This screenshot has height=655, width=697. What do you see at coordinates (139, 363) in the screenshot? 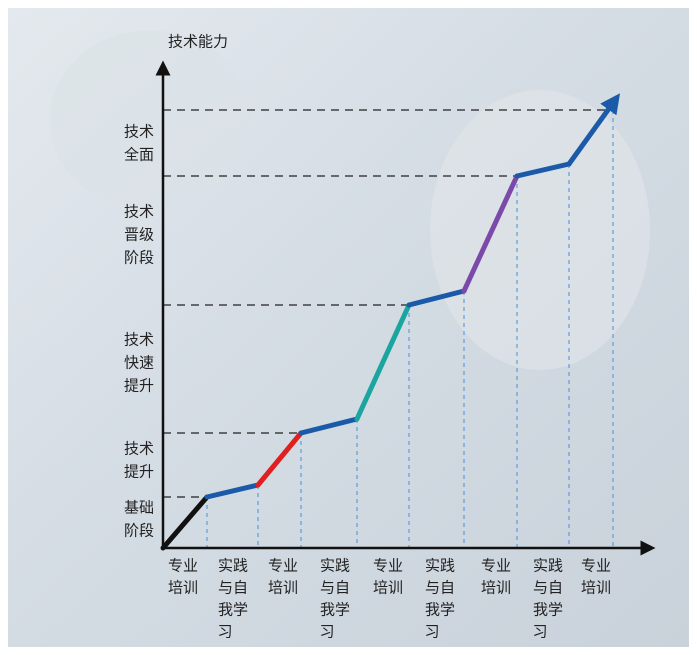
I see `stage-label: 快速` at bounding box center [139, 363].